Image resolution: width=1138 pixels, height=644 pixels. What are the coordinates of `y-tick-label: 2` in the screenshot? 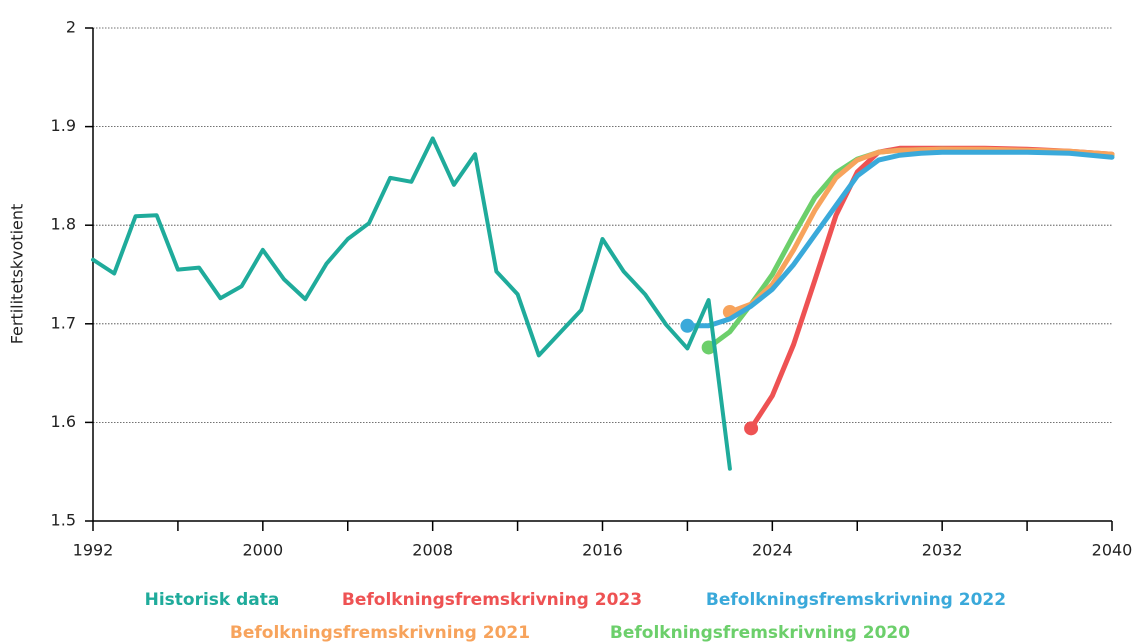 It's located at (71, 27).